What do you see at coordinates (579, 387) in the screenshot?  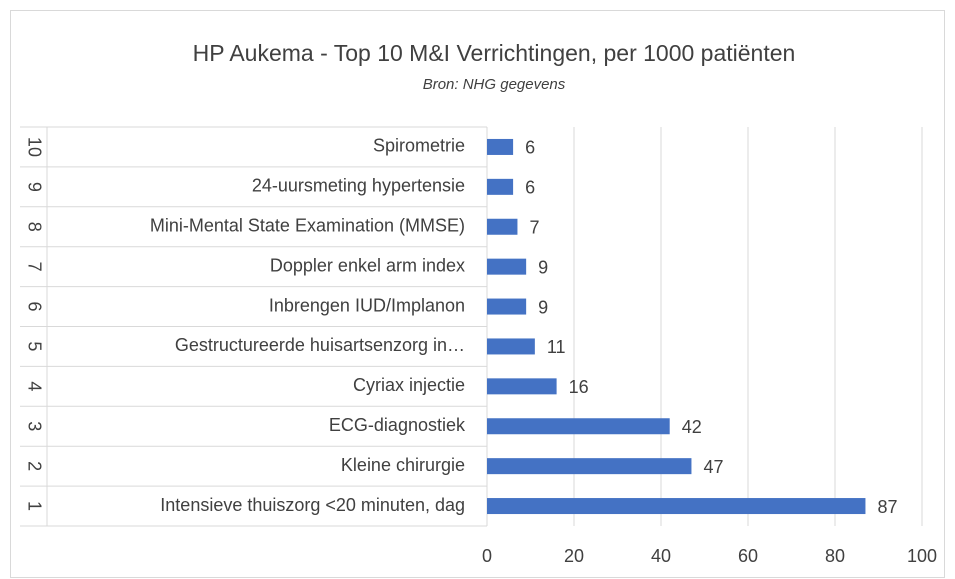 I see `data-label: 16` at bounding box center [579, 387].